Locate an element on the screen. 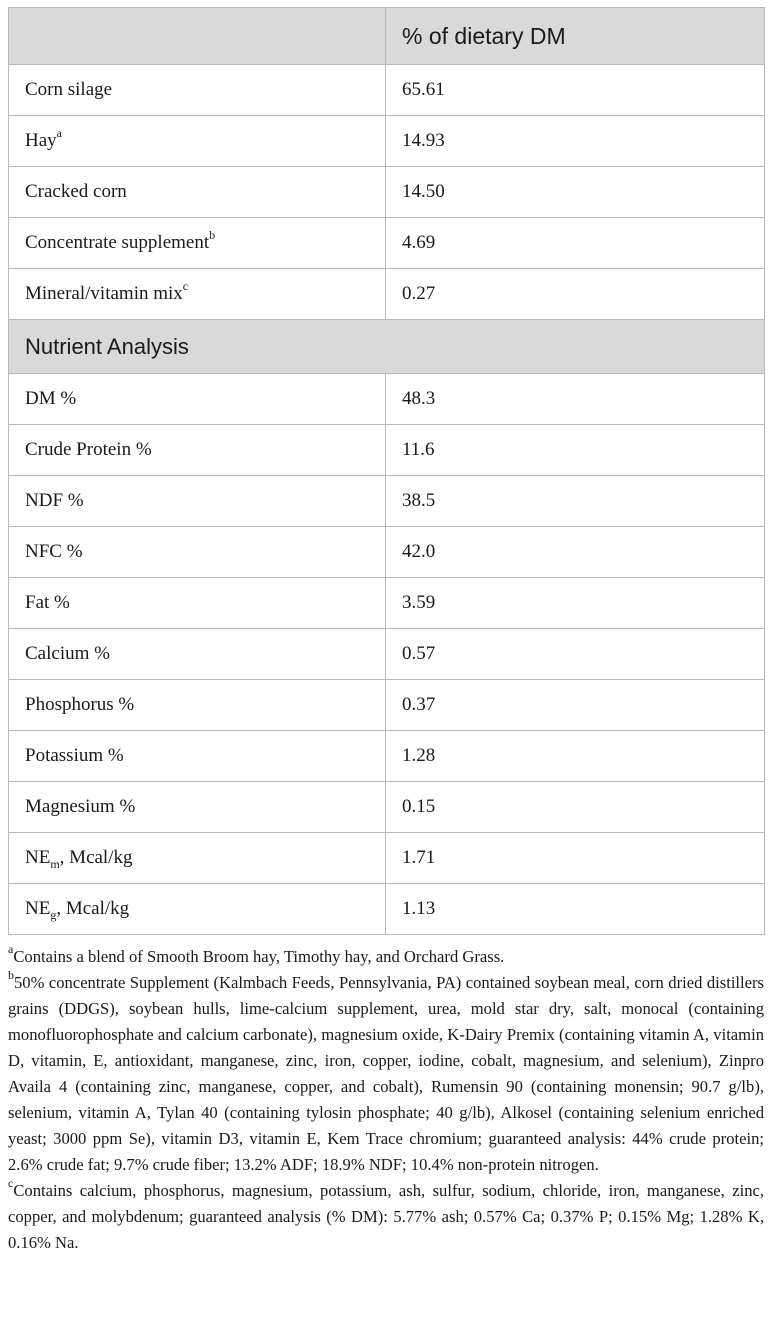 This screenshot has width=772, height=1336. table-row: Crude Protein % 11.6 is located at coordinates (386, 450).